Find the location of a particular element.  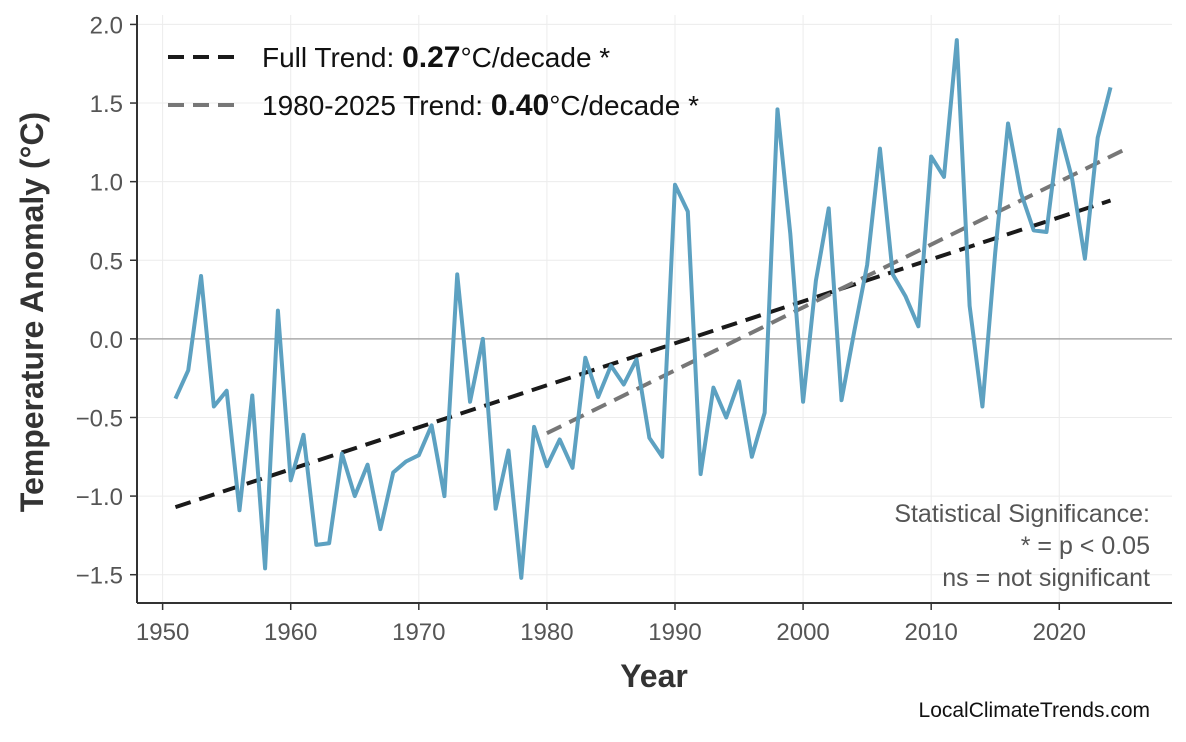

y-tick-label: 2.0 is located at coordinates (106, 25).